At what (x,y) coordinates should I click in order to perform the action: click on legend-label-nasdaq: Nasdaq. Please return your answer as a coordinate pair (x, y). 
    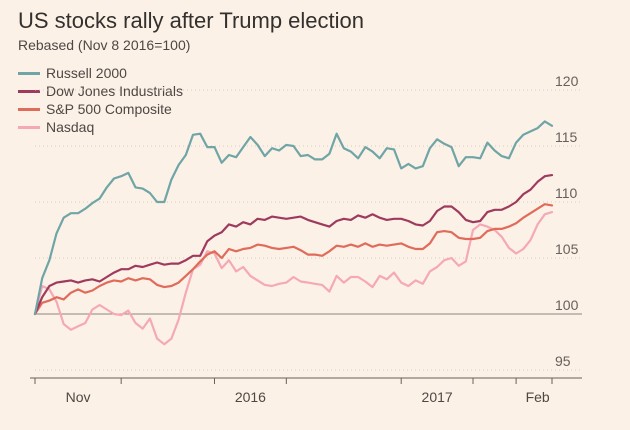
    Looking at the image, I should click on (70, 127).